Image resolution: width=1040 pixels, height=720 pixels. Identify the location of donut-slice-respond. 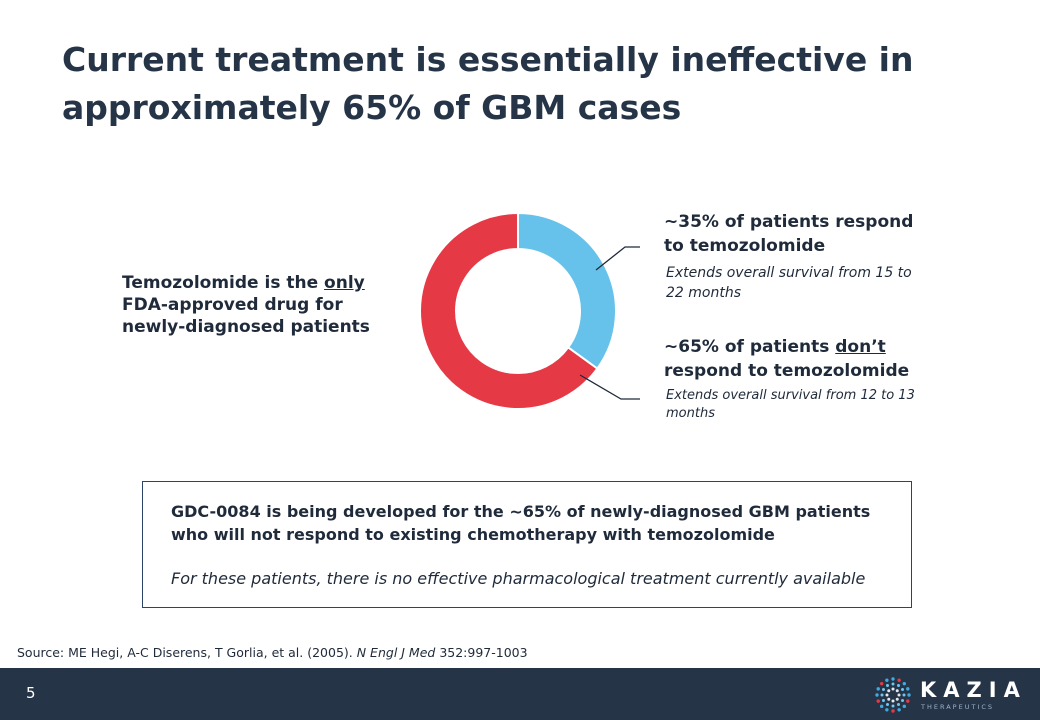
(567, 291).